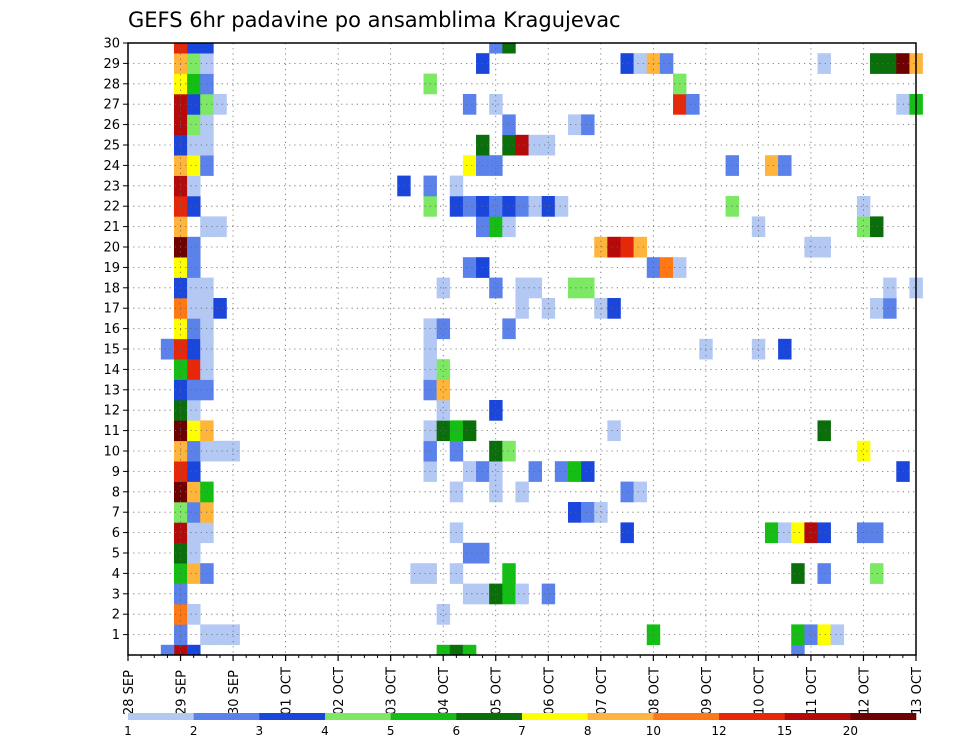 This screenshot has height=742, width=960. What do you see at coordinates (602, 691) in the screenshot?
I see `x-tick-label: 07 OCT` at bounding box center [602, 691].